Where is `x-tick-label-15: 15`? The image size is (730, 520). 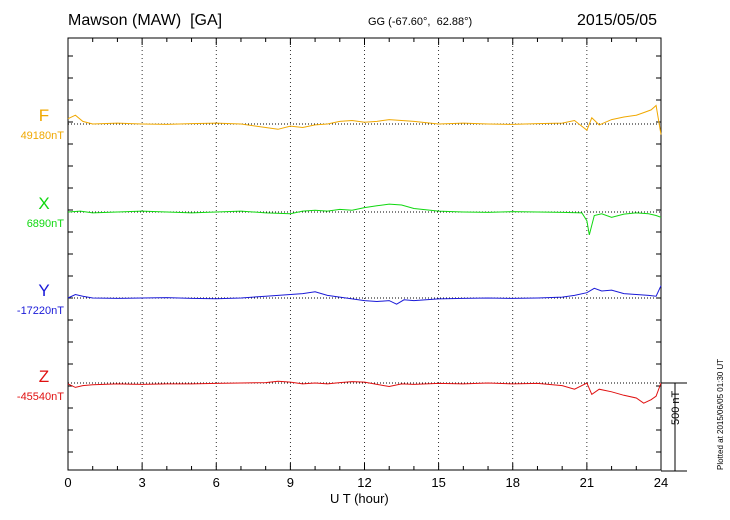 x-tick-label-15: 15 is located at coordinates (438, 482).